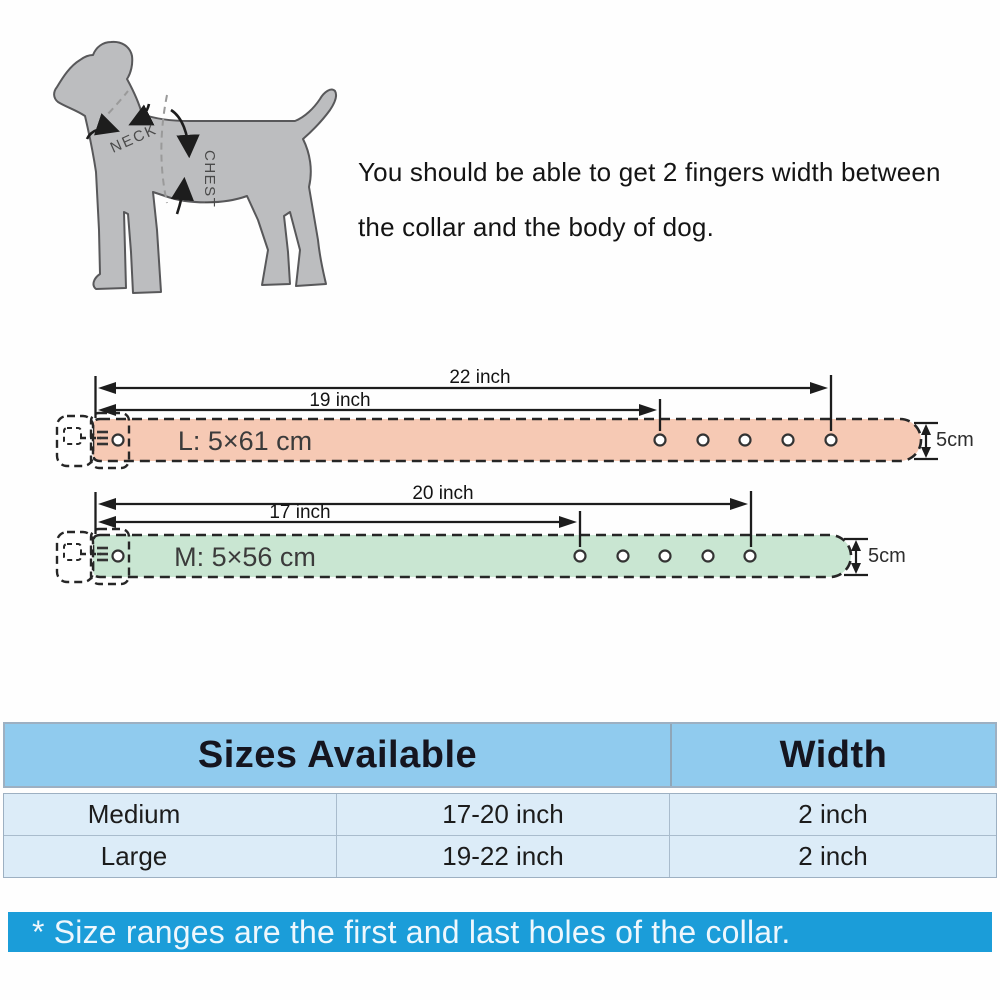 The width and height of the screenshot is (1000, 1000). I want to click on collar-medium-buckle, so click(93, 556).